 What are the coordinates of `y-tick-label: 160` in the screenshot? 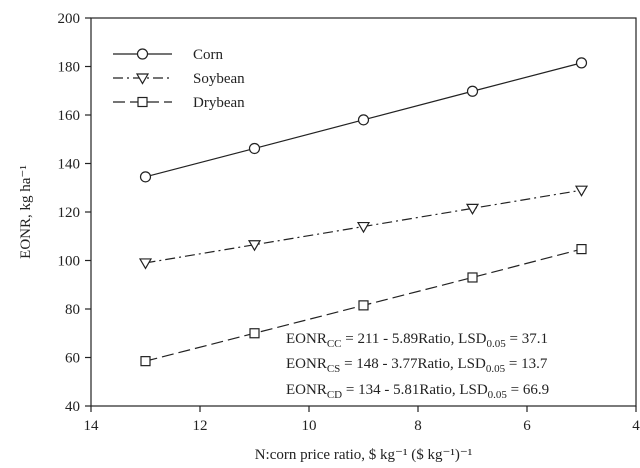 It's located at (69, 116).